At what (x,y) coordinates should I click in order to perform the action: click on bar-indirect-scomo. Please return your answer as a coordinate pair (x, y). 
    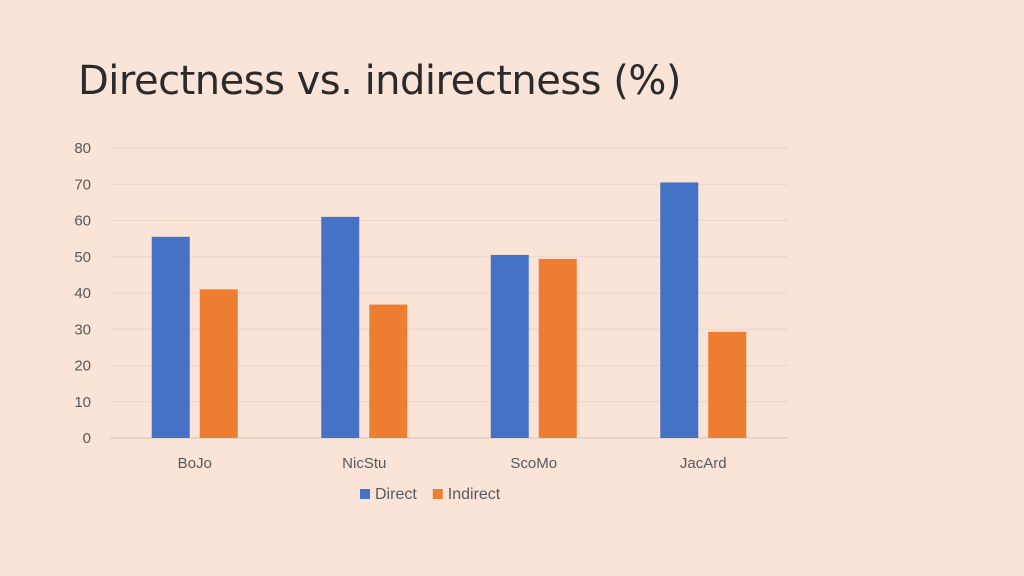
    Looking at the image, I should click on (557, 348).